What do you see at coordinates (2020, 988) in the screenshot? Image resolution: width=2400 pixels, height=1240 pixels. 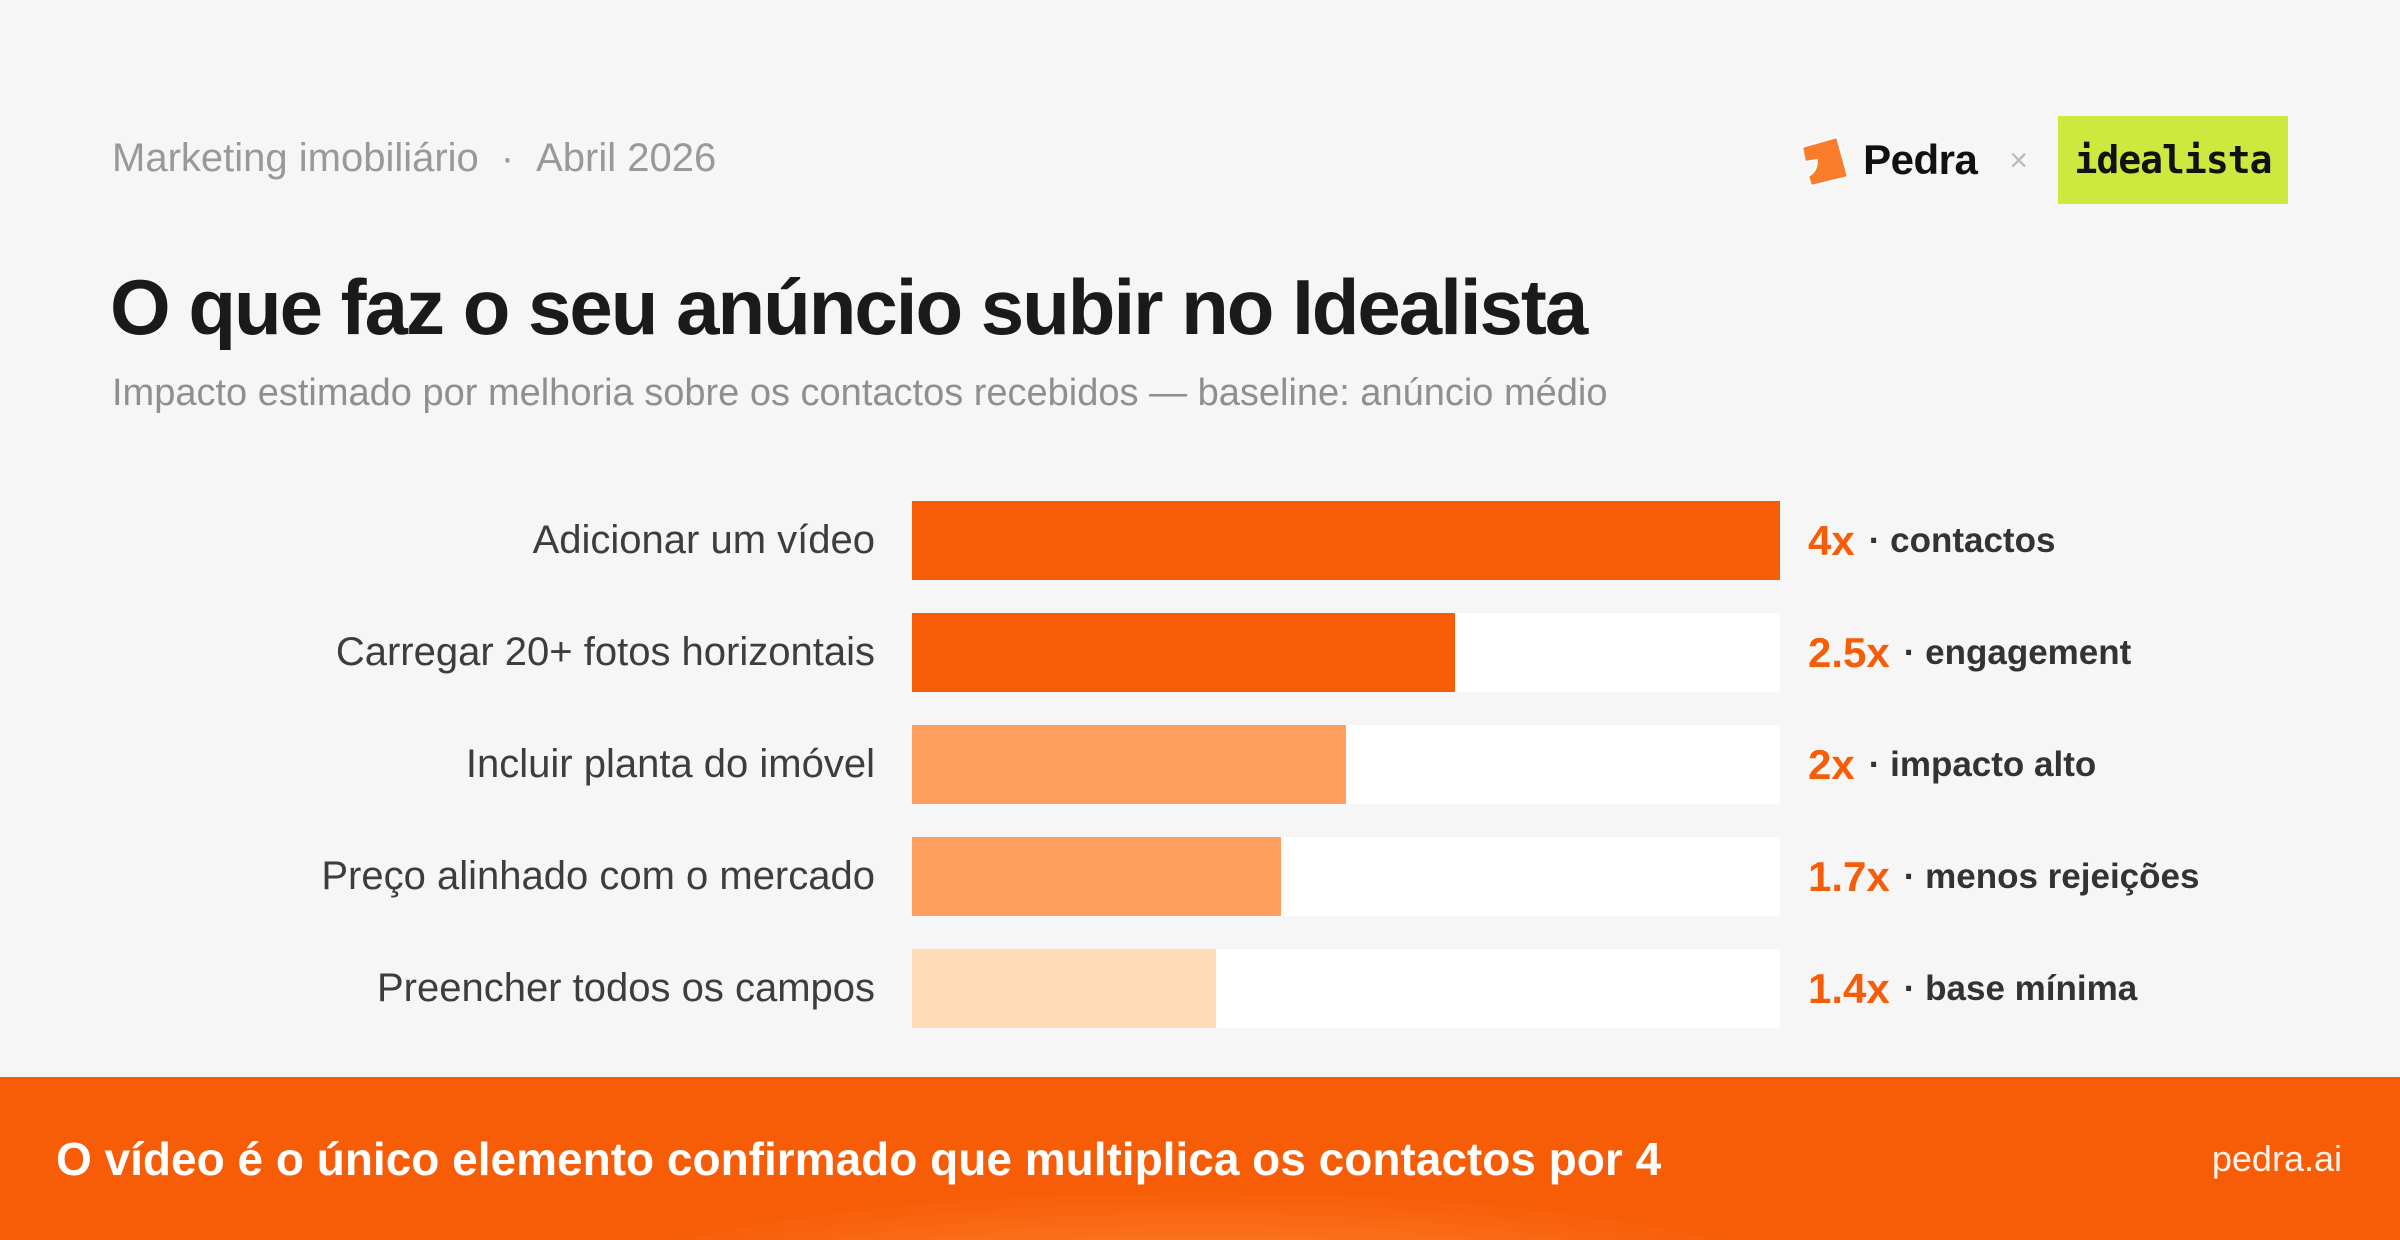 I see `value-description: · base mínima` at bounding box center [2020, 988].